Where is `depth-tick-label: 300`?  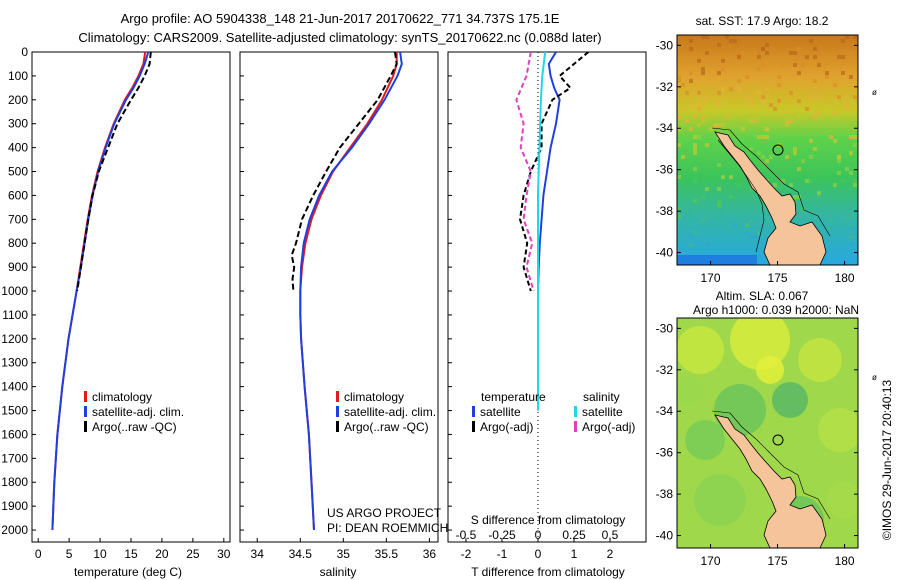
depth-tick-label: 300 is located at coordinates (18, 124).